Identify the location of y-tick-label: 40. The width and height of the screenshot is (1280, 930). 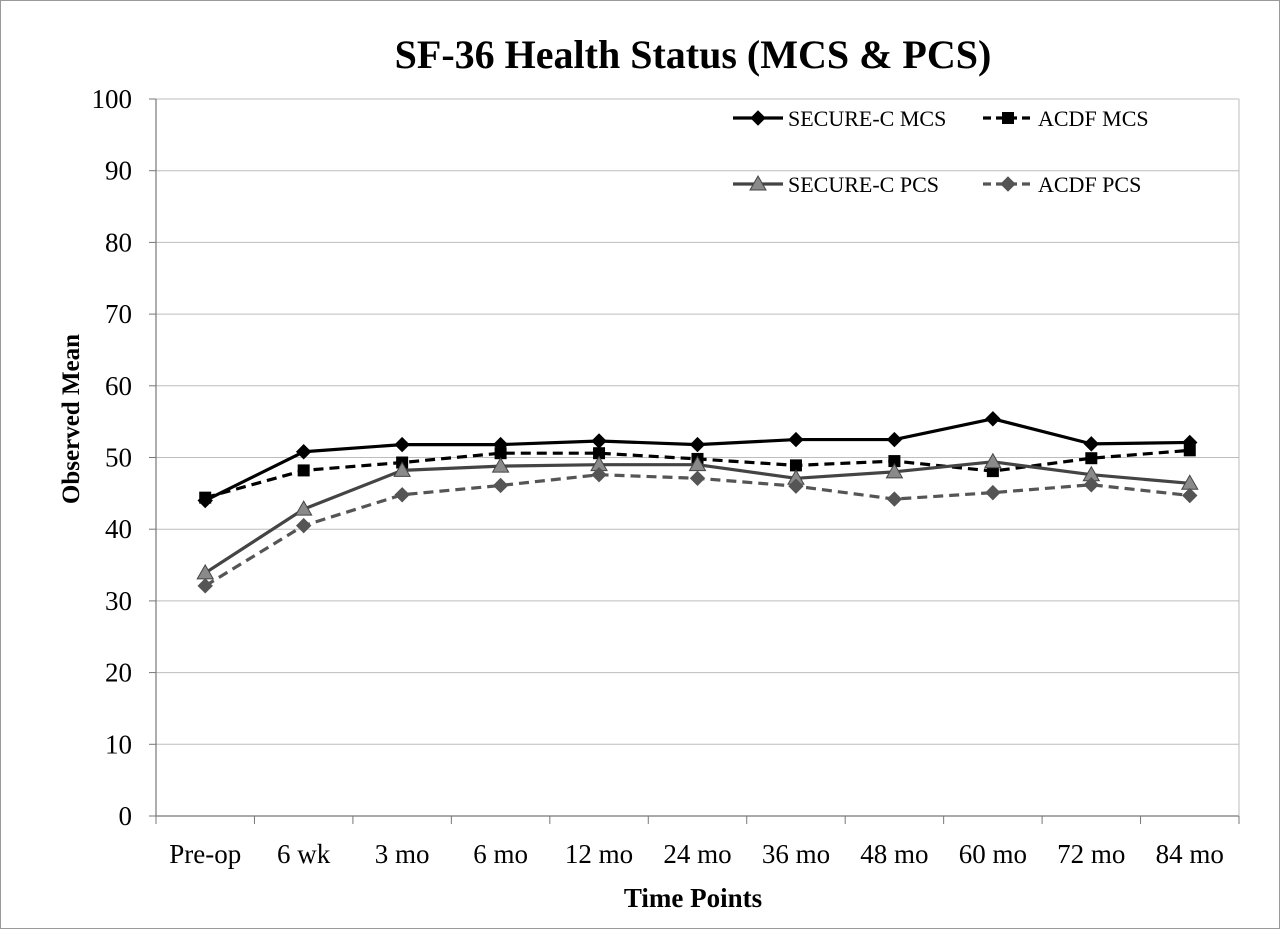
(118, 529).